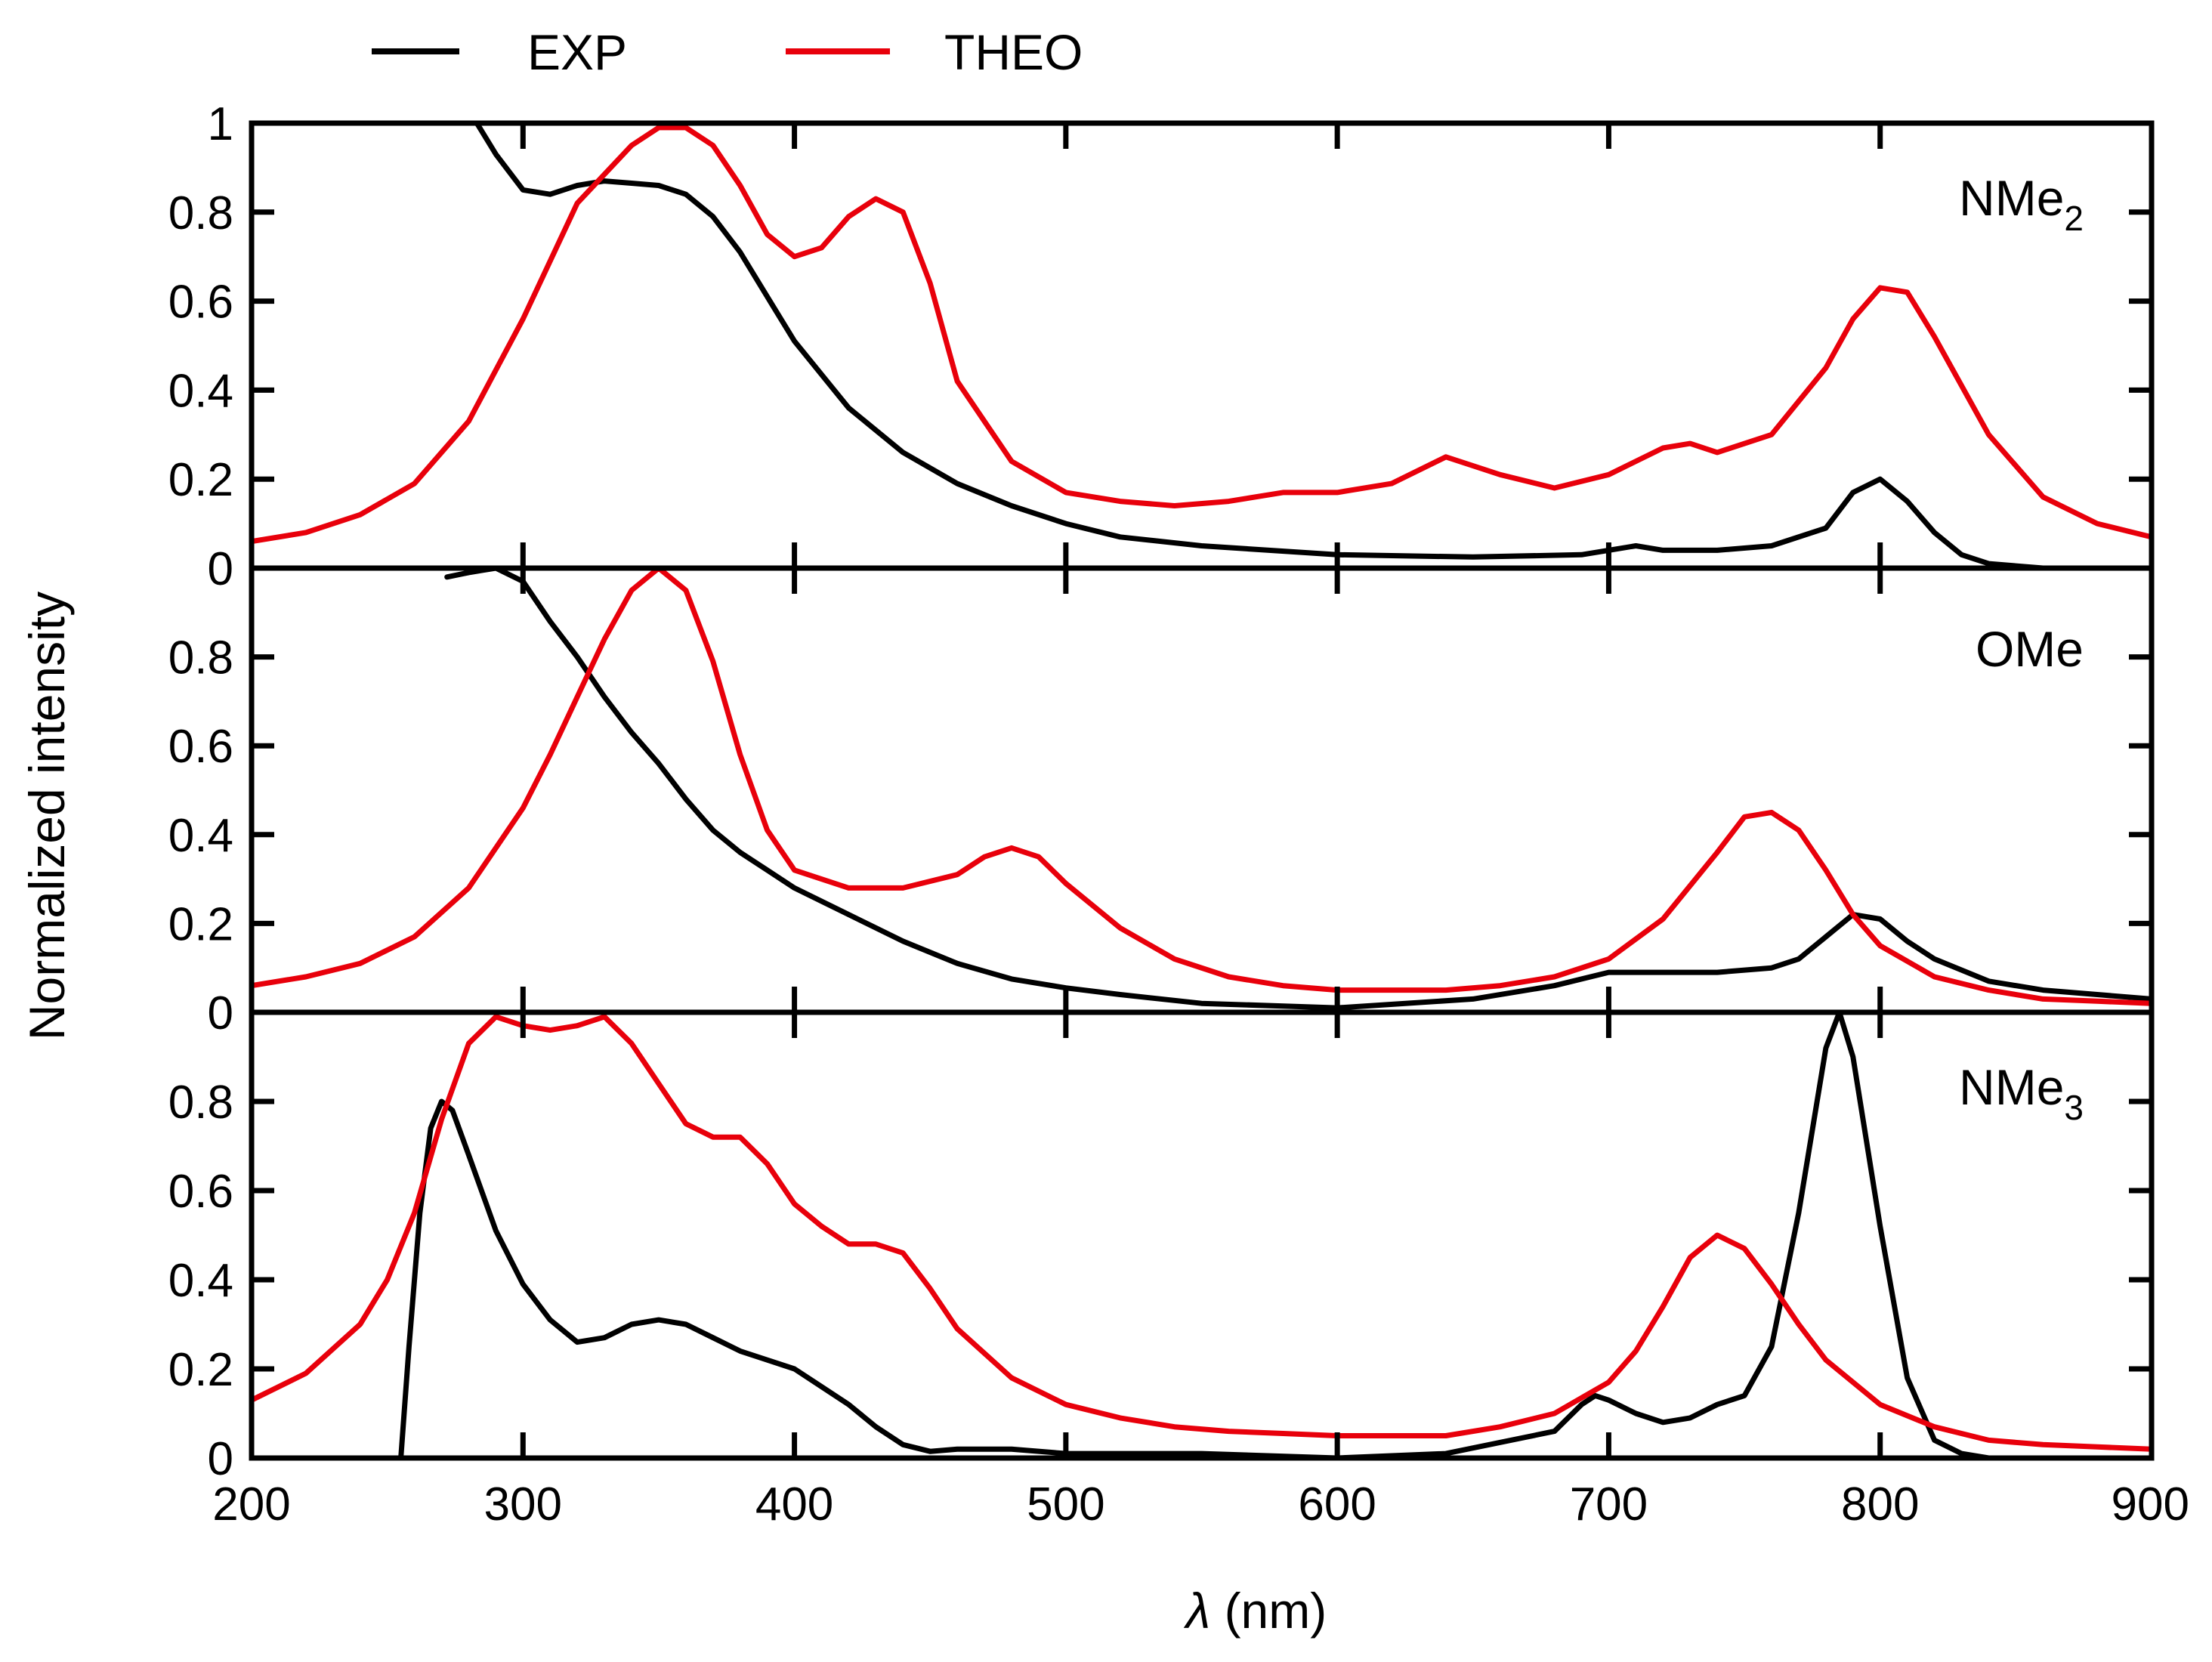 The height and width of the screenshot is (1662, 2212). I want to click on x-tick-label: 900, so click(2151, 1505).